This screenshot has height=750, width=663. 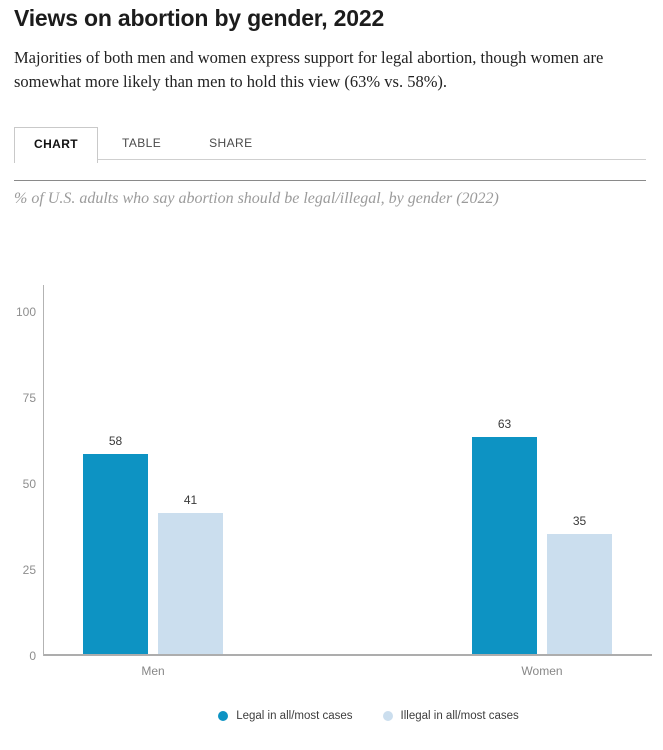 I want to click on x-axis-label-men: Men, so click(x=153, y=671).